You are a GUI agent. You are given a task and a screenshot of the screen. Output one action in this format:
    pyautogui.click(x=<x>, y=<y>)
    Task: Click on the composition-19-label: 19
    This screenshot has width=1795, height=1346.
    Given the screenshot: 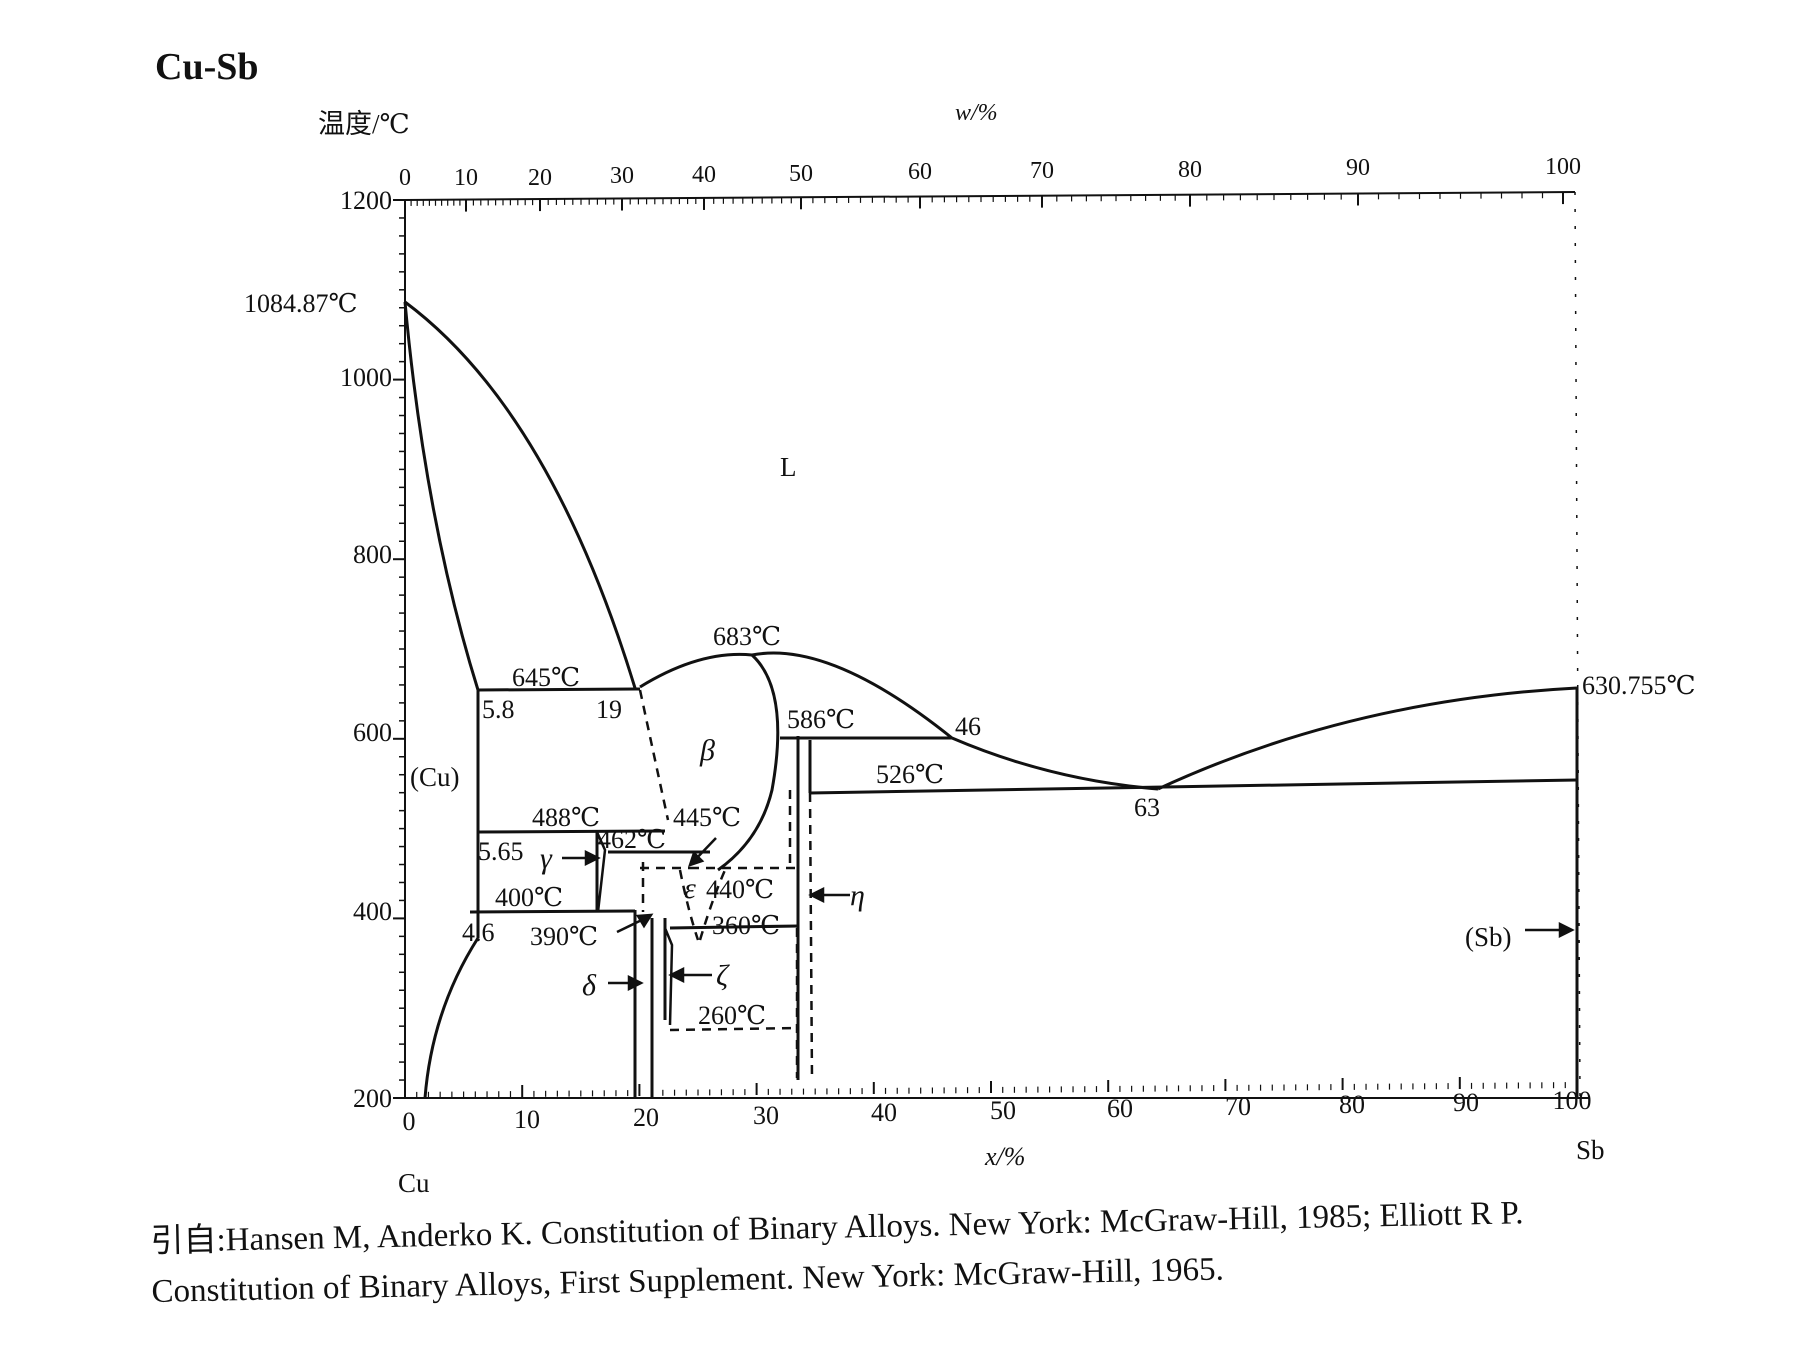 What is the action you would take?
    pyautogui.click(x=609, y=709)
    